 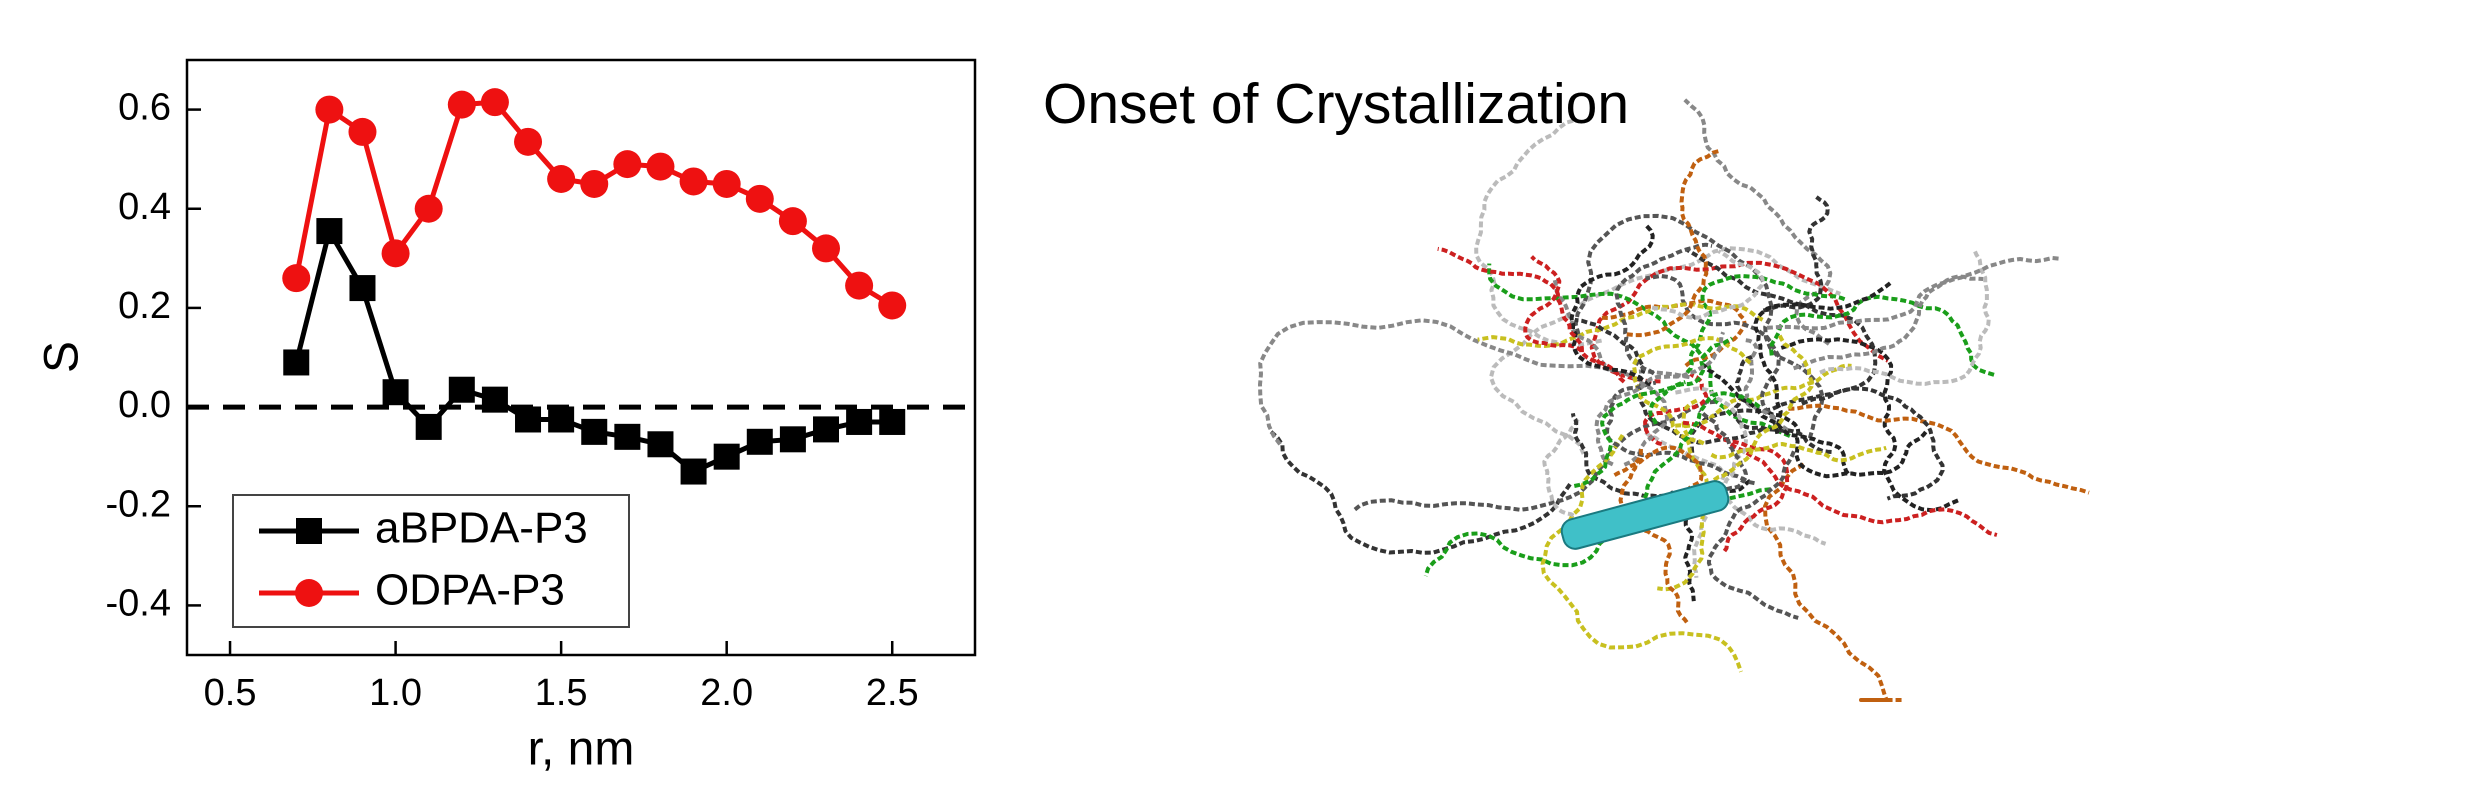 What do you see at coordinates (726, 693) in the screenshot?
I see `x-tick-label: 2.0` at bounding box center [726, 693].